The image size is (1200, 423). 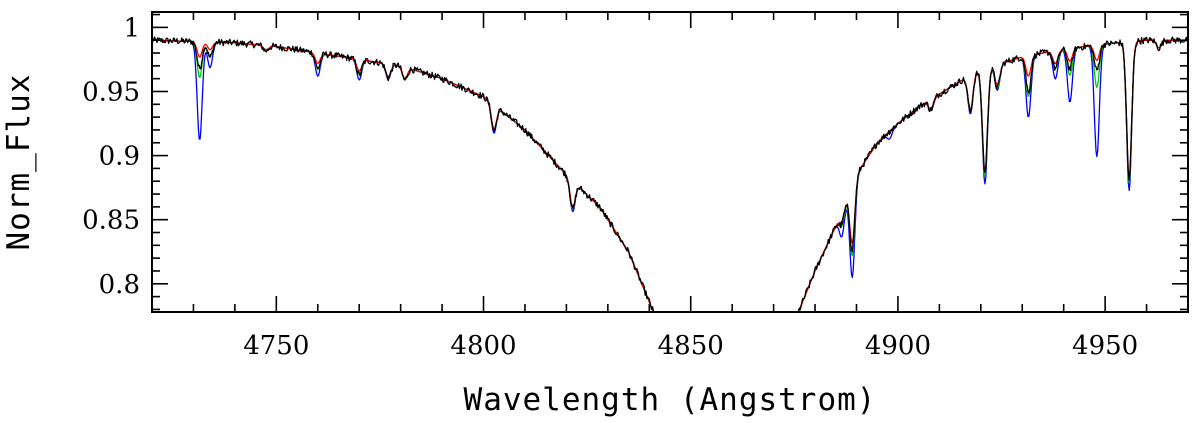 What do you see at coordinates (1105, 346) in the screenshot?
I see `x-tick-label: 4950` at bounding box center [1105, 346].